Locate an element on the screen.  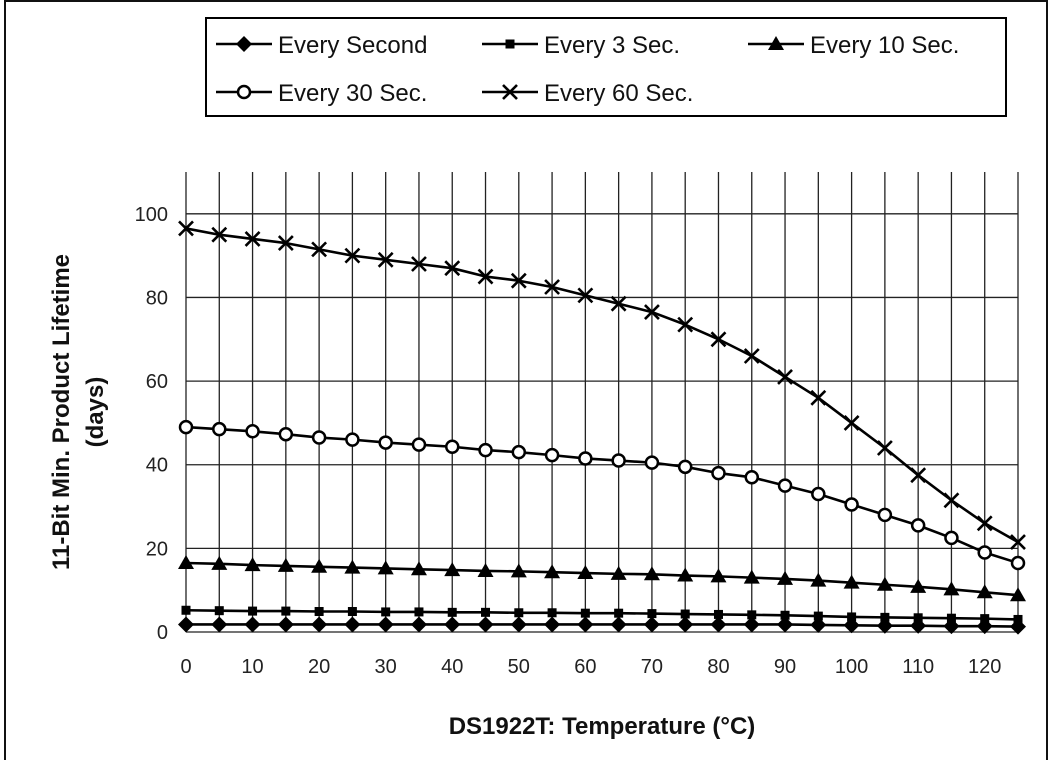
x-tick-label: 100 is located at coordinates (851, 667).